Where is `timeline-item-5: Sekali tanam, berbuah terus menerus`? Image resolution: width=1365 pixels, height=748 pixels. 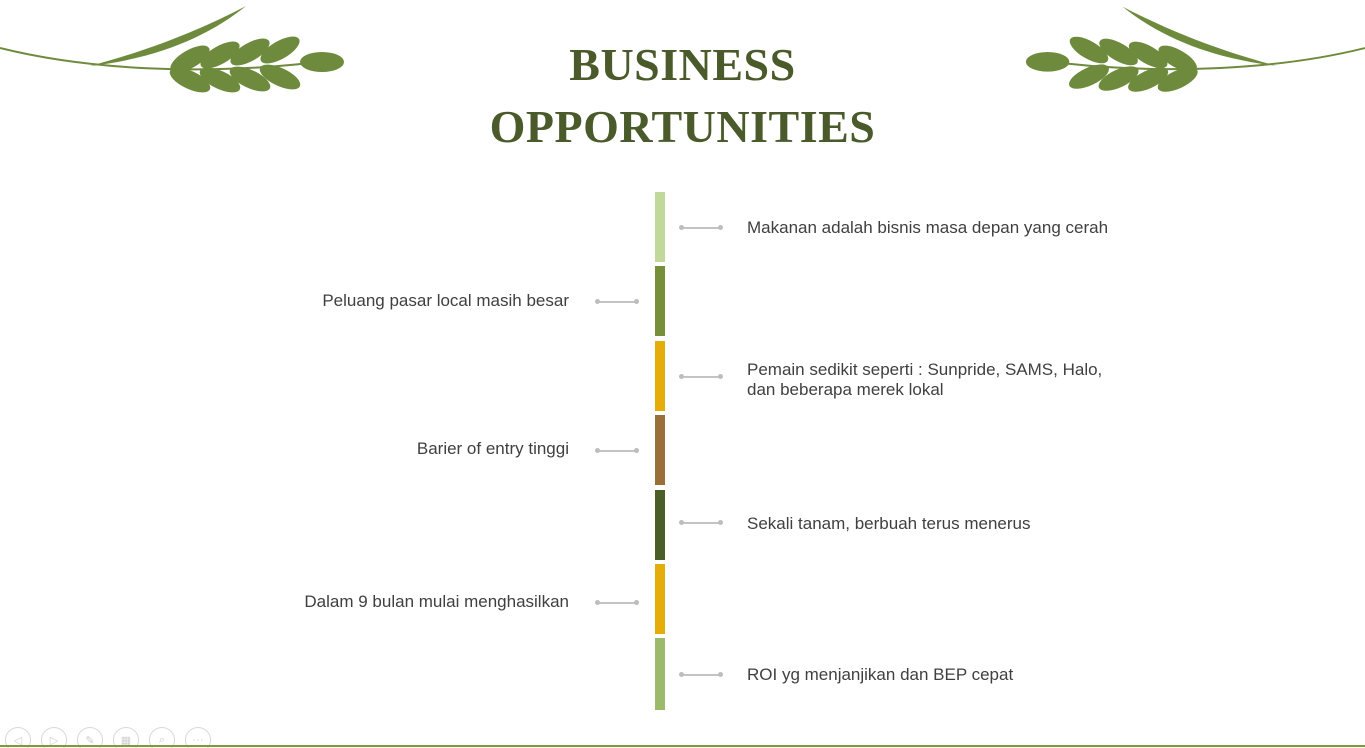
timeline-item-5: Sekali tanam, berbuah terus menerus is located at coordinates (889, 523).